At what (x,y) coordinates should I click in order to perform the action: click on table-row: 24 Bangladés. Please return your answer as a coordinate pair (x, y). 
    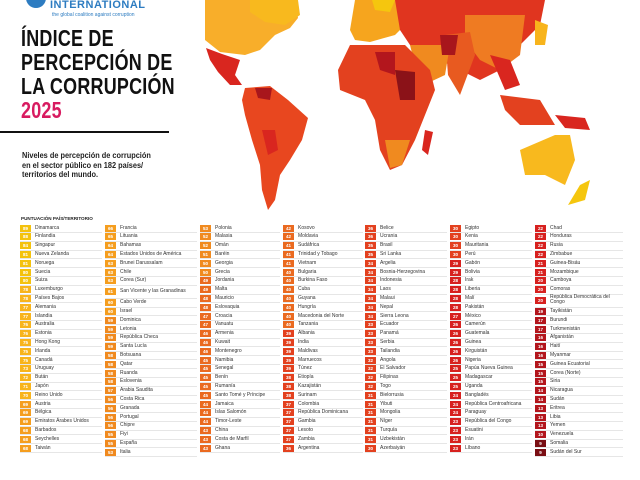
    Looking at the image, I should click on (491, 396).